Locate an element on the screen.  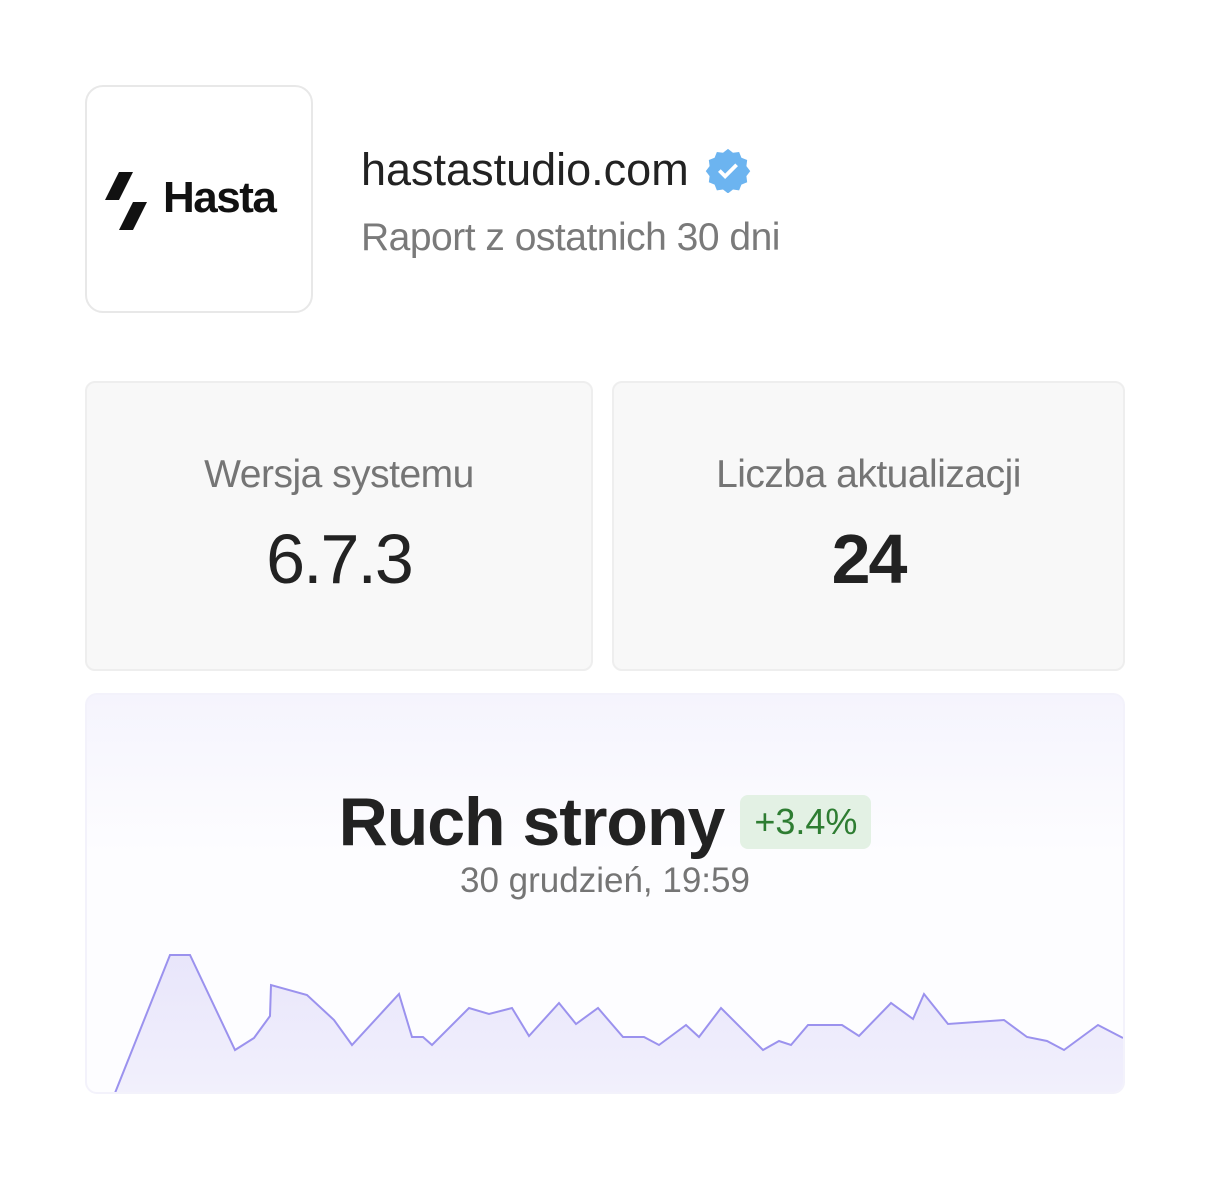
logo-text: Hasta is located at coordinates (220, 197).